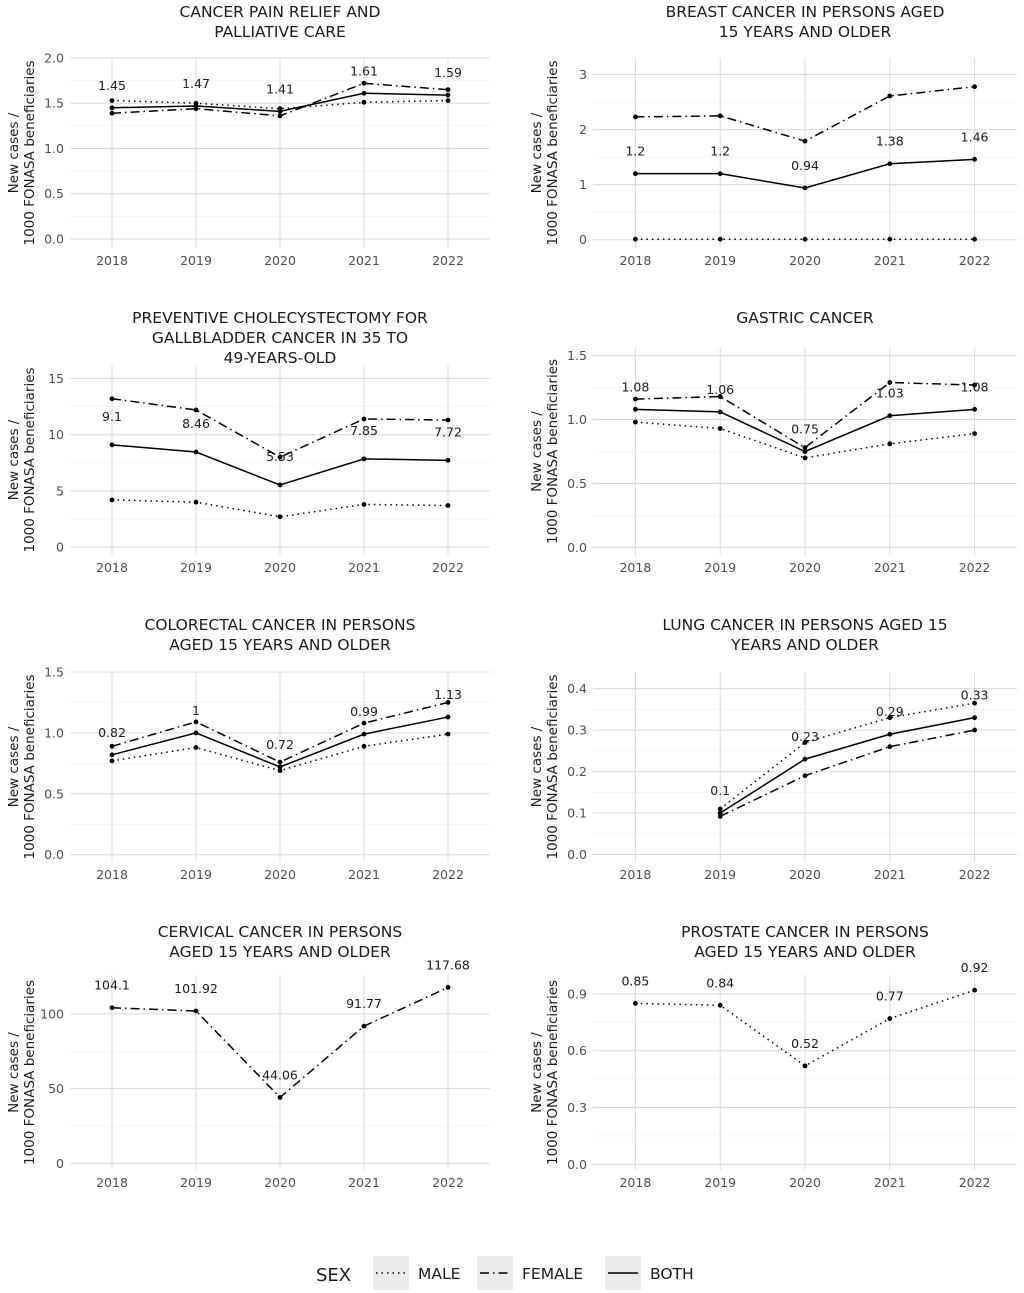  Describe the element at coordinates (577, 688) in the screenshot. I see `y-tick-label: 0.4` at that location.